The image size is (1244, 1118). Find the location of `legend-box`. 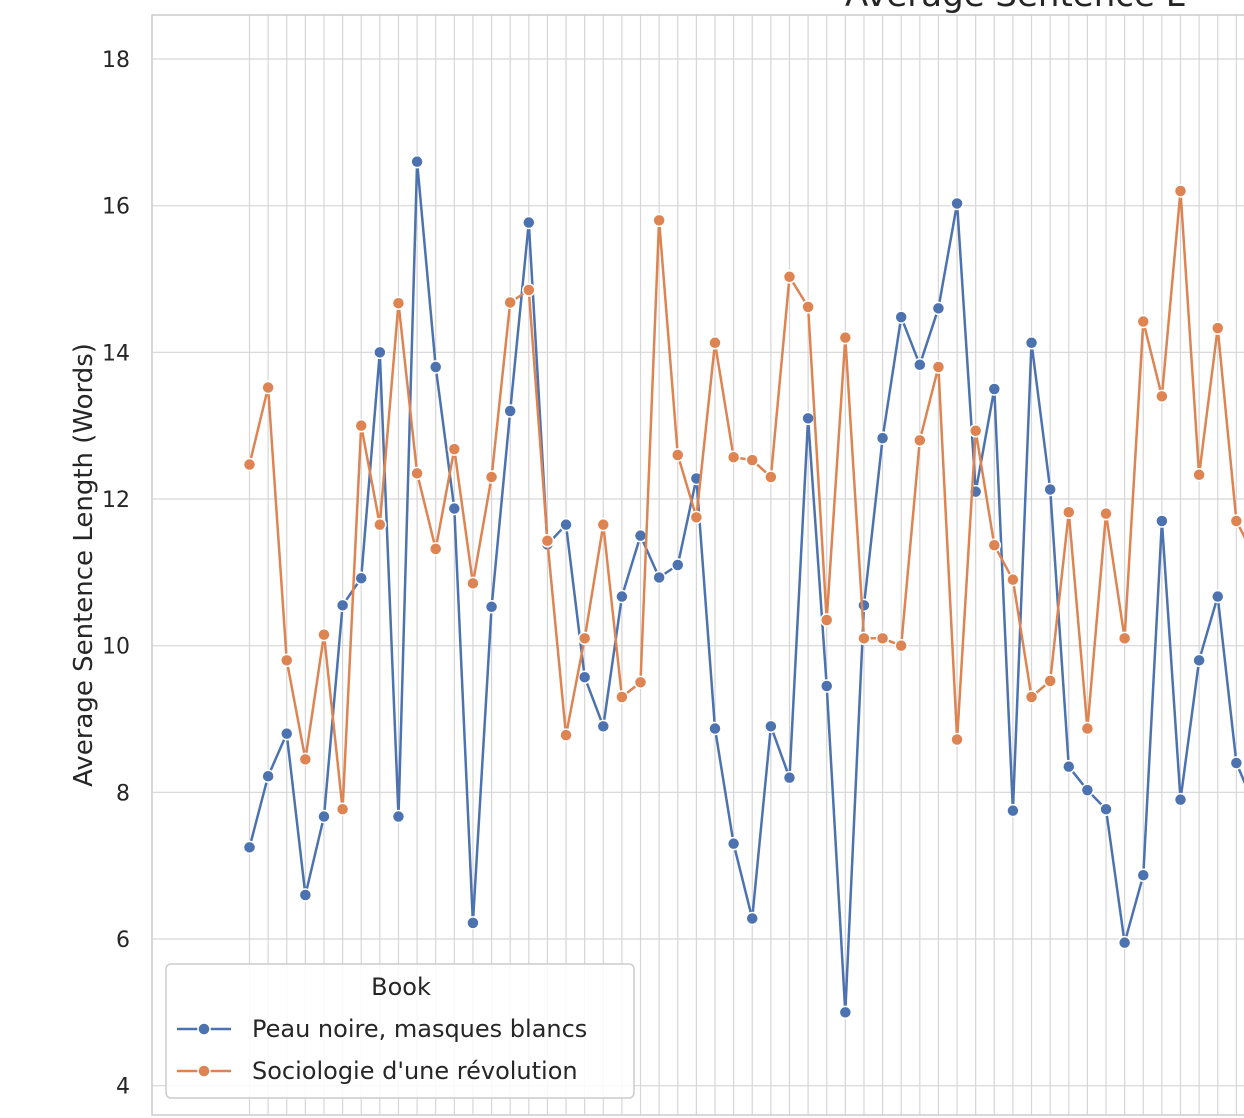

legend-box is located at coordinates (400, 1031).